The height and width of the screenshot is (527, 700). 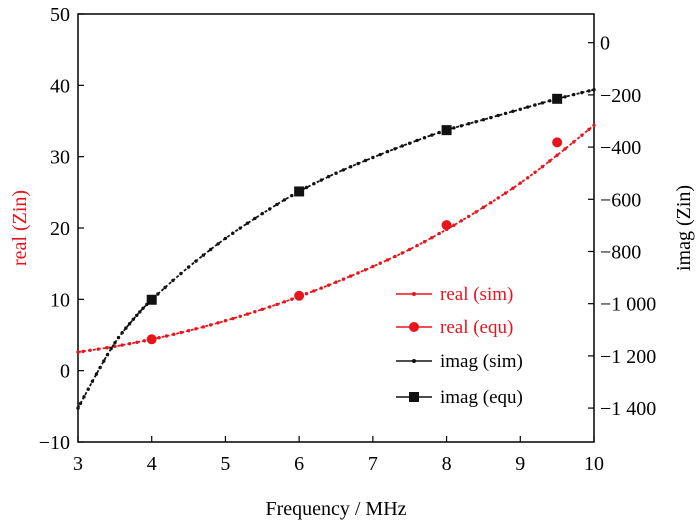 I want to click on y-left-tick-label: 50, so click(x=60, y=15).